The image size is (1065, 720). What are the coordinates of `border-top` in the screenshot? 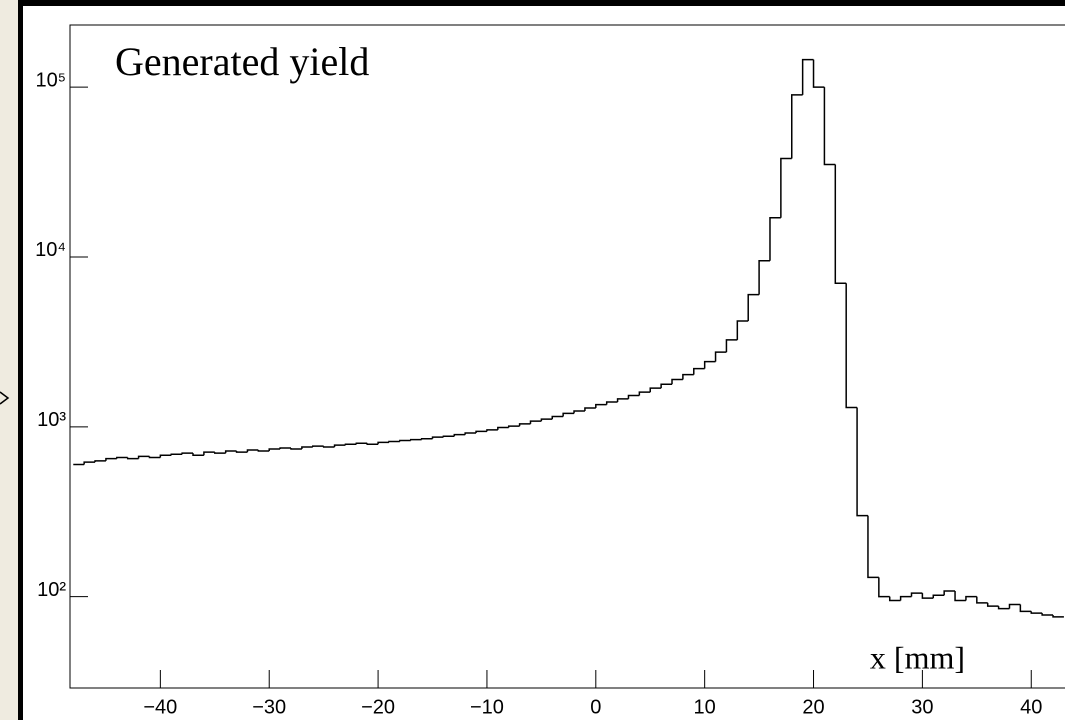 It's located at (542, 3).